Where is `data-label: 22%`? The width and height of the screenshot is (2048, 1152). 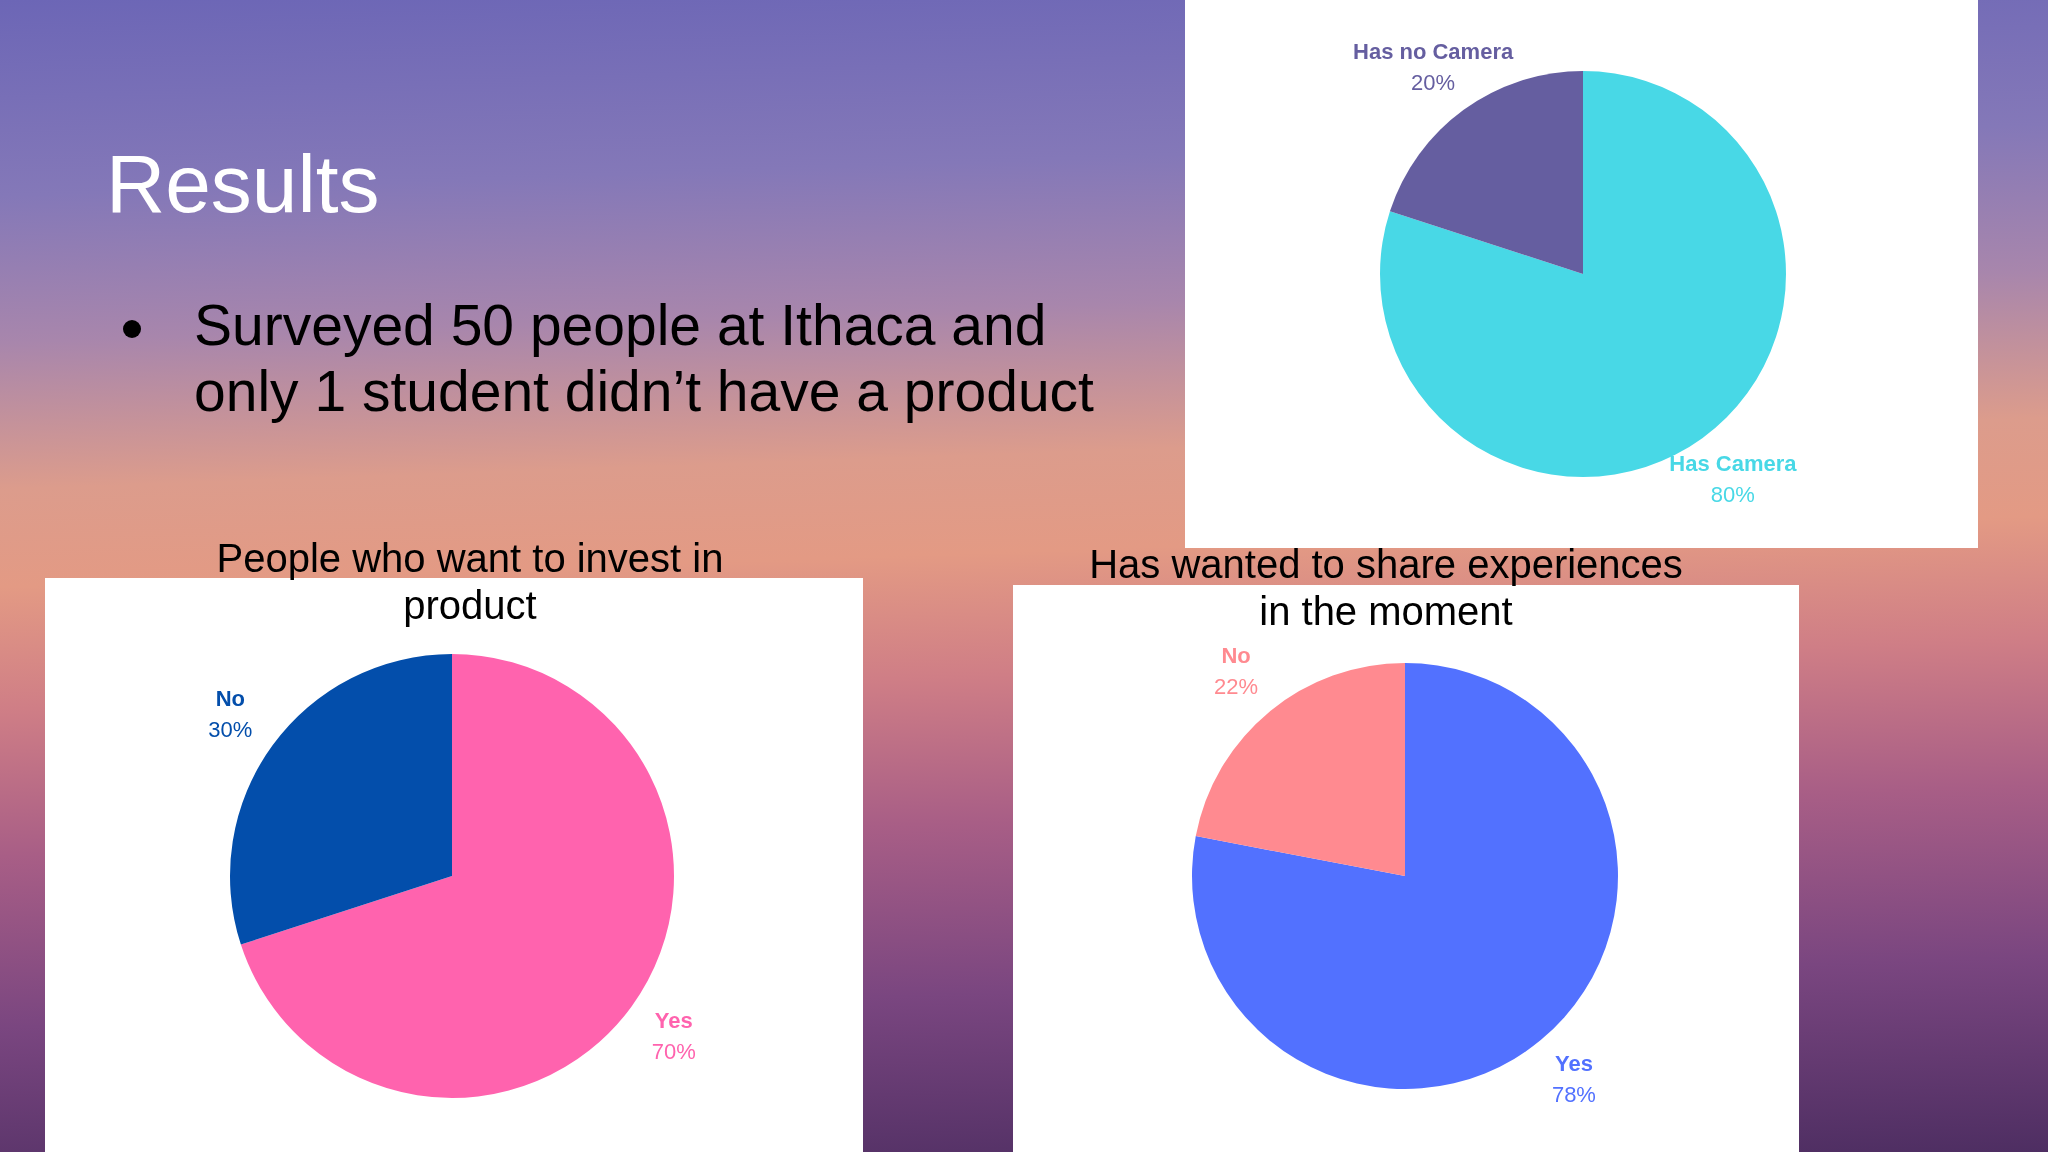
data-label: 22% is located at coordinates (1236, 686).